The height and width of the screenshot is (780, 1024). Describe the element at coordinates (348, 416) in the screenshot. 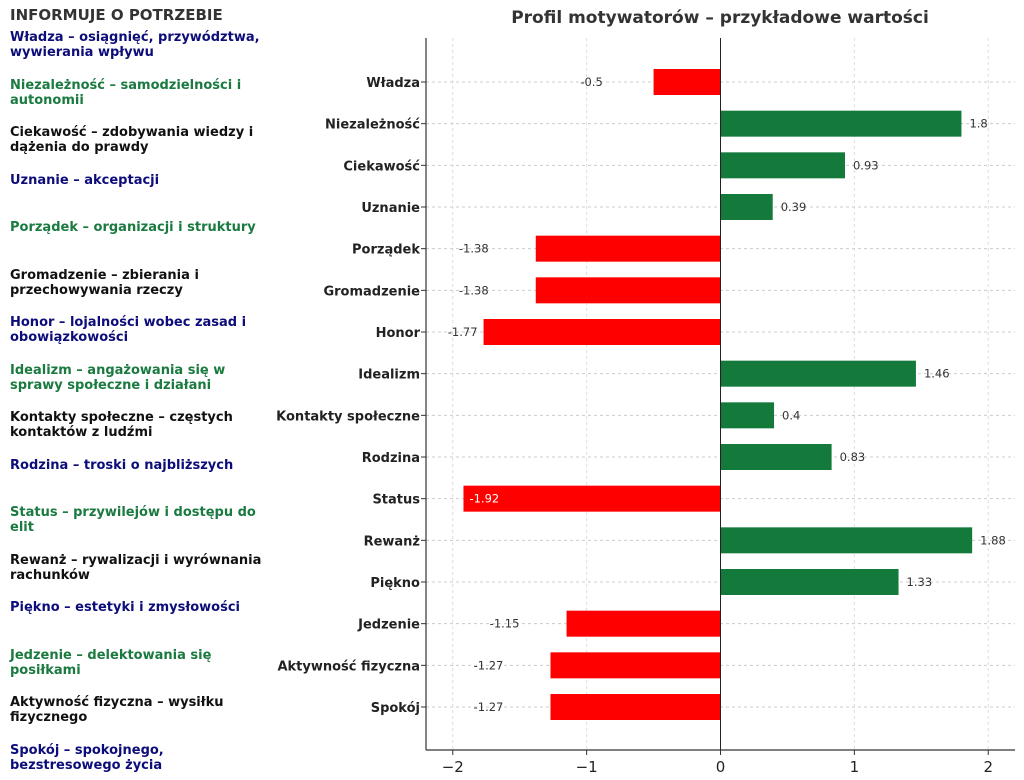

I see `category-label: Kontakty społeczne` at that location.